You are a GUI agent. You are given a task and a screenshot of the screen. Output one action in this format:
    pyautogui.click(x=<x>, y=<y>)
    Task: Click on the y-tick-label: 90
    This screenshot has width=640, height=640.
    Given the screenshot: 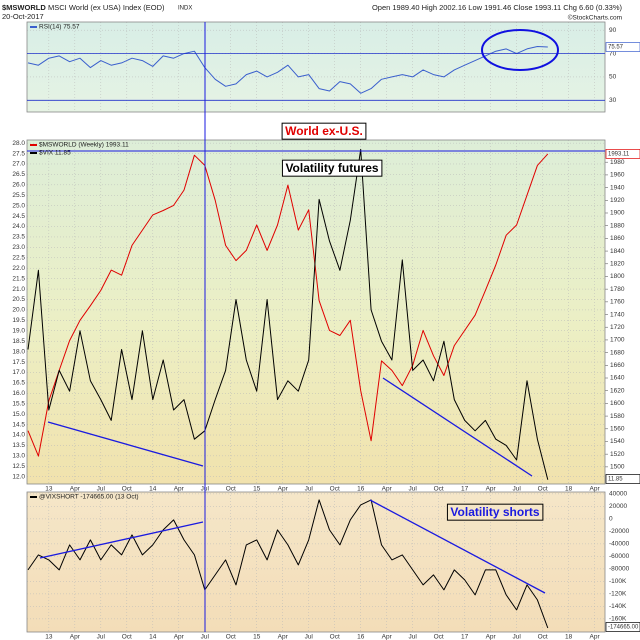 What is the action you would take?
    pyautogui.click(x=613, y=30)
    